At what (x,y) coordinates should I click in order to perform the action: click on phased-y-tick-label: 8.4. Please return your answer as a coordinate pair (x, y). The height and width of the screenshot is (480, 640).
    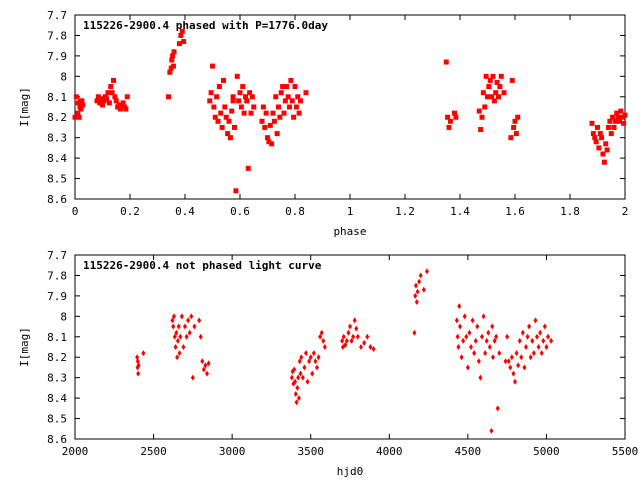
    Looking at the image, I should click on (57, 158).